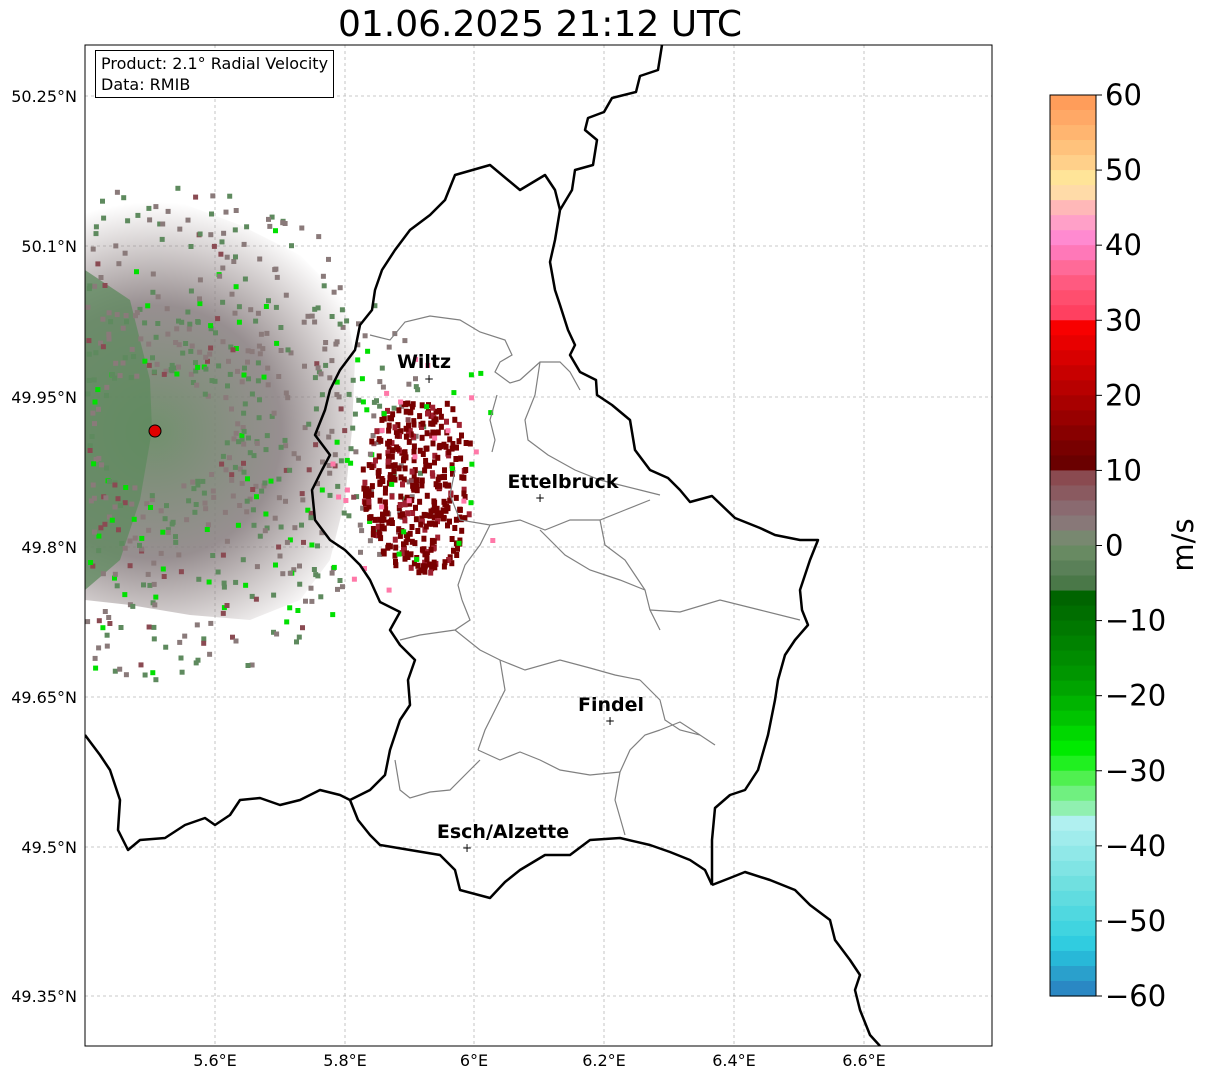  What do you see at coordinates (49, 547) in the screenshot?
I see `lat-tick-label: 49.8°N` at bounding box center [49, 547].